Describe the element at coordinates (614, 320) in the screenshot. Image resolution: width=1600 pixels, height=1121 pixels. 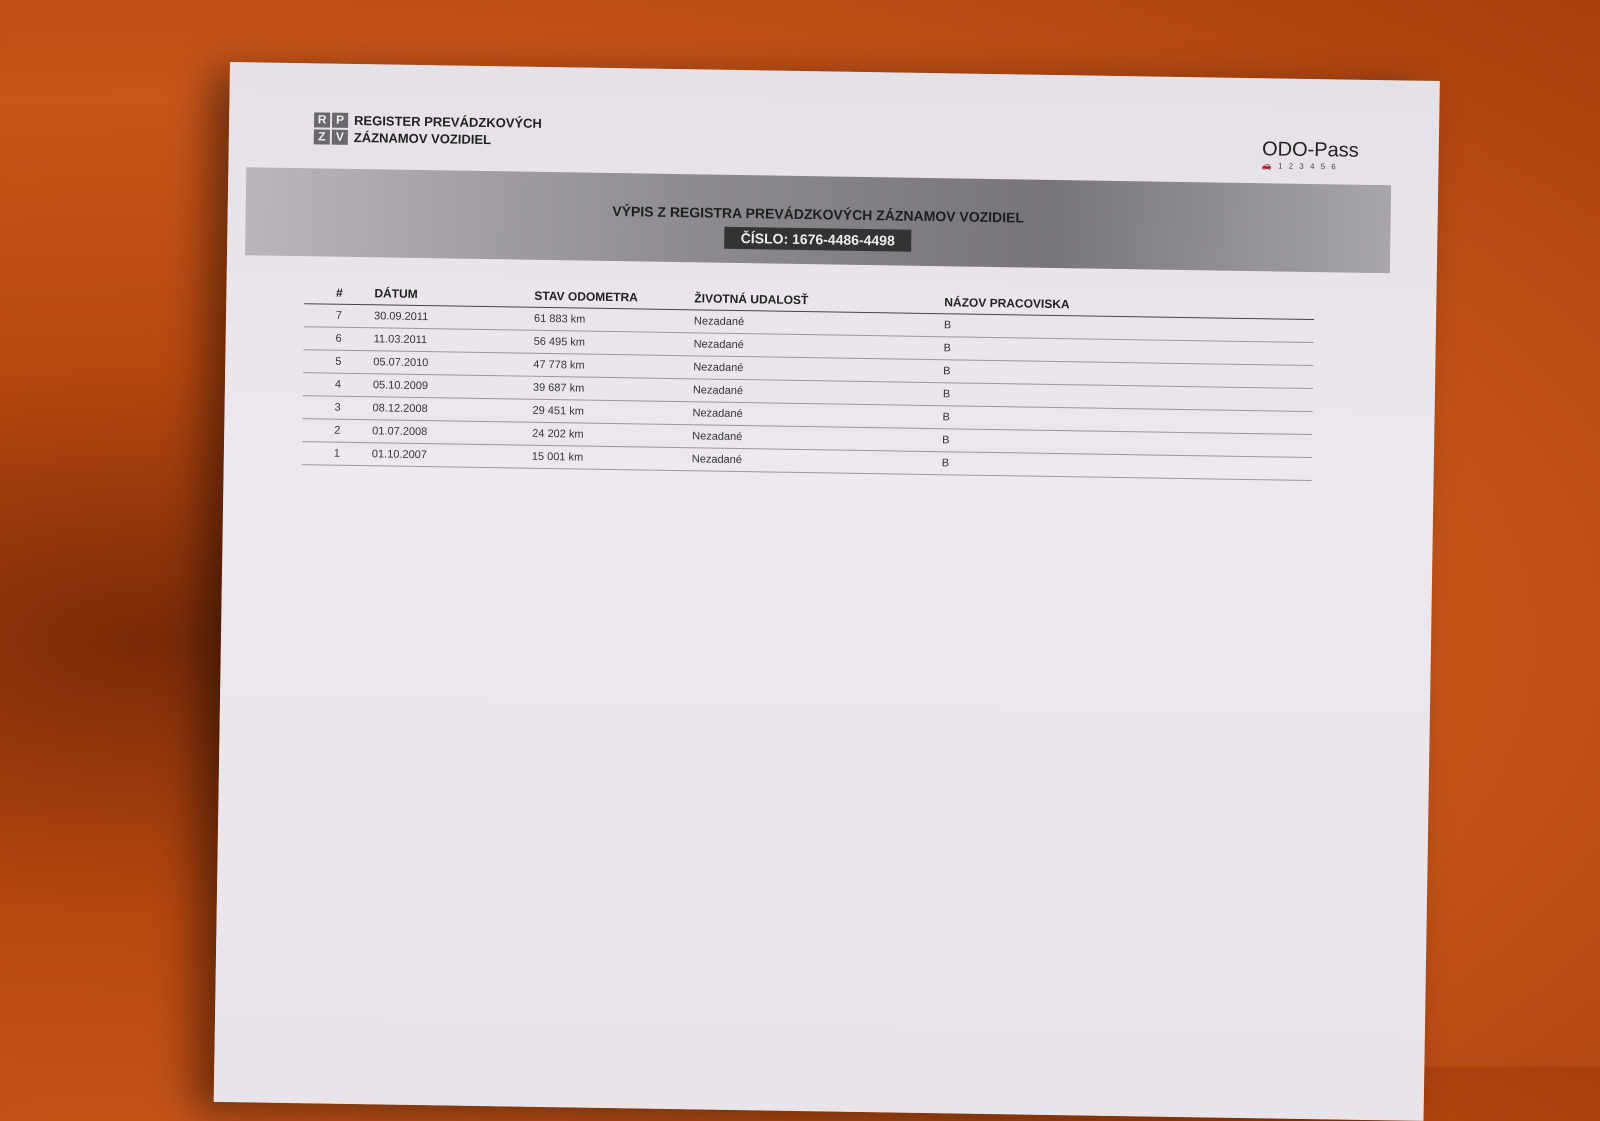
I see `table-cell: 61 883 km` at that location.